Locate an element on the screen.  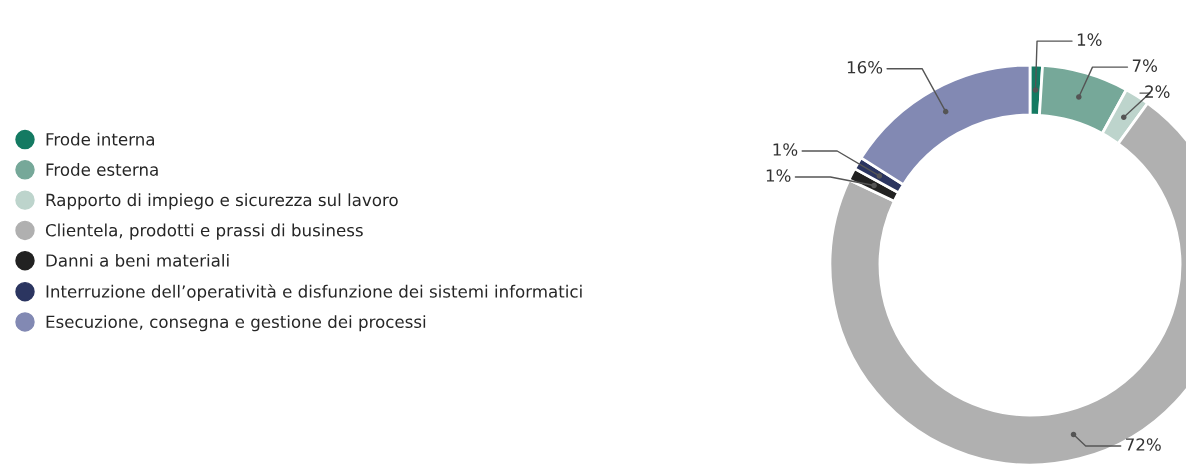
data-label: 2% is located at coordinates (1157, 91).